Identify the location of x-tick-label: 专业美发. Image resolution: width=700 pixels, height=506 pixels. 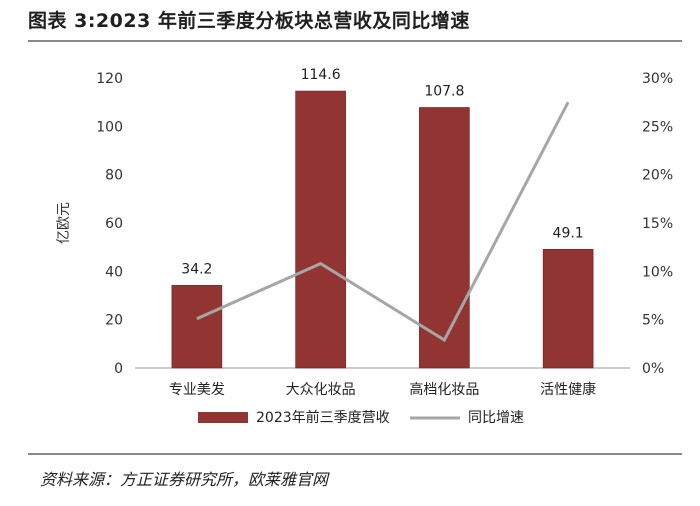
(197, 390).